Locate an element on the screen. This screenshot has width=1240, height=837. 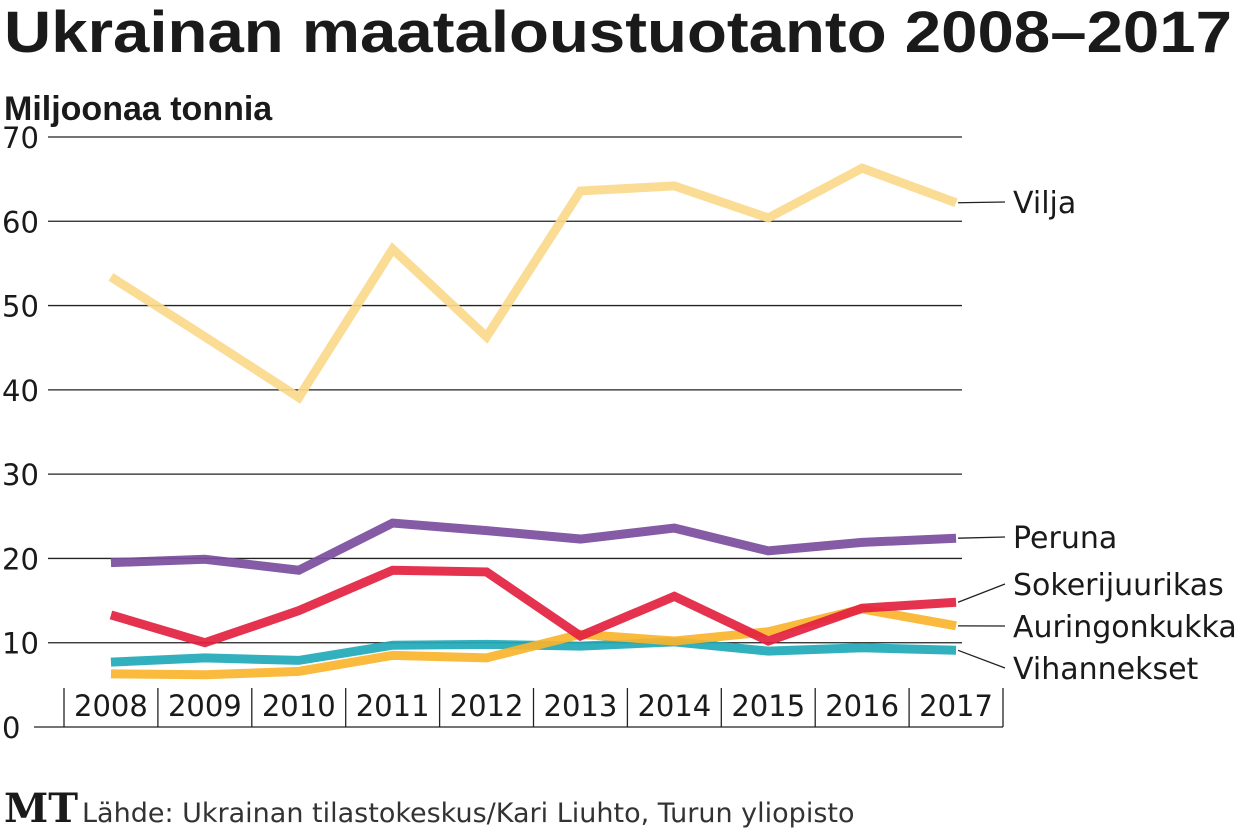
y-tick-label: 0 is located at coordinates (11, 728).